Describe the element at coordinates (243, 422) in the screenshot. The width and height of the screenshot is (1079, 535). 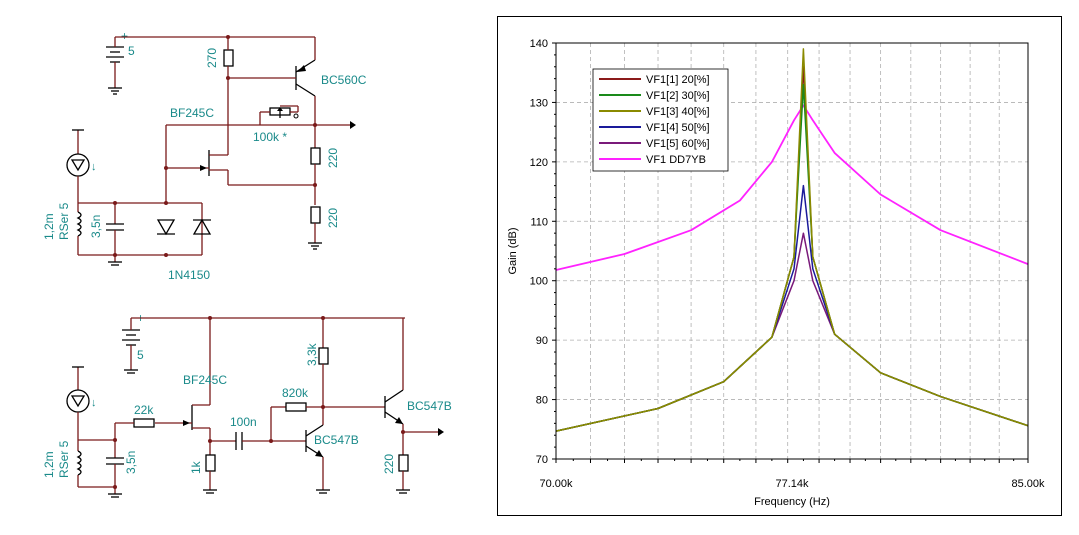
I see `cap-coupling-label: 100n` at that location.